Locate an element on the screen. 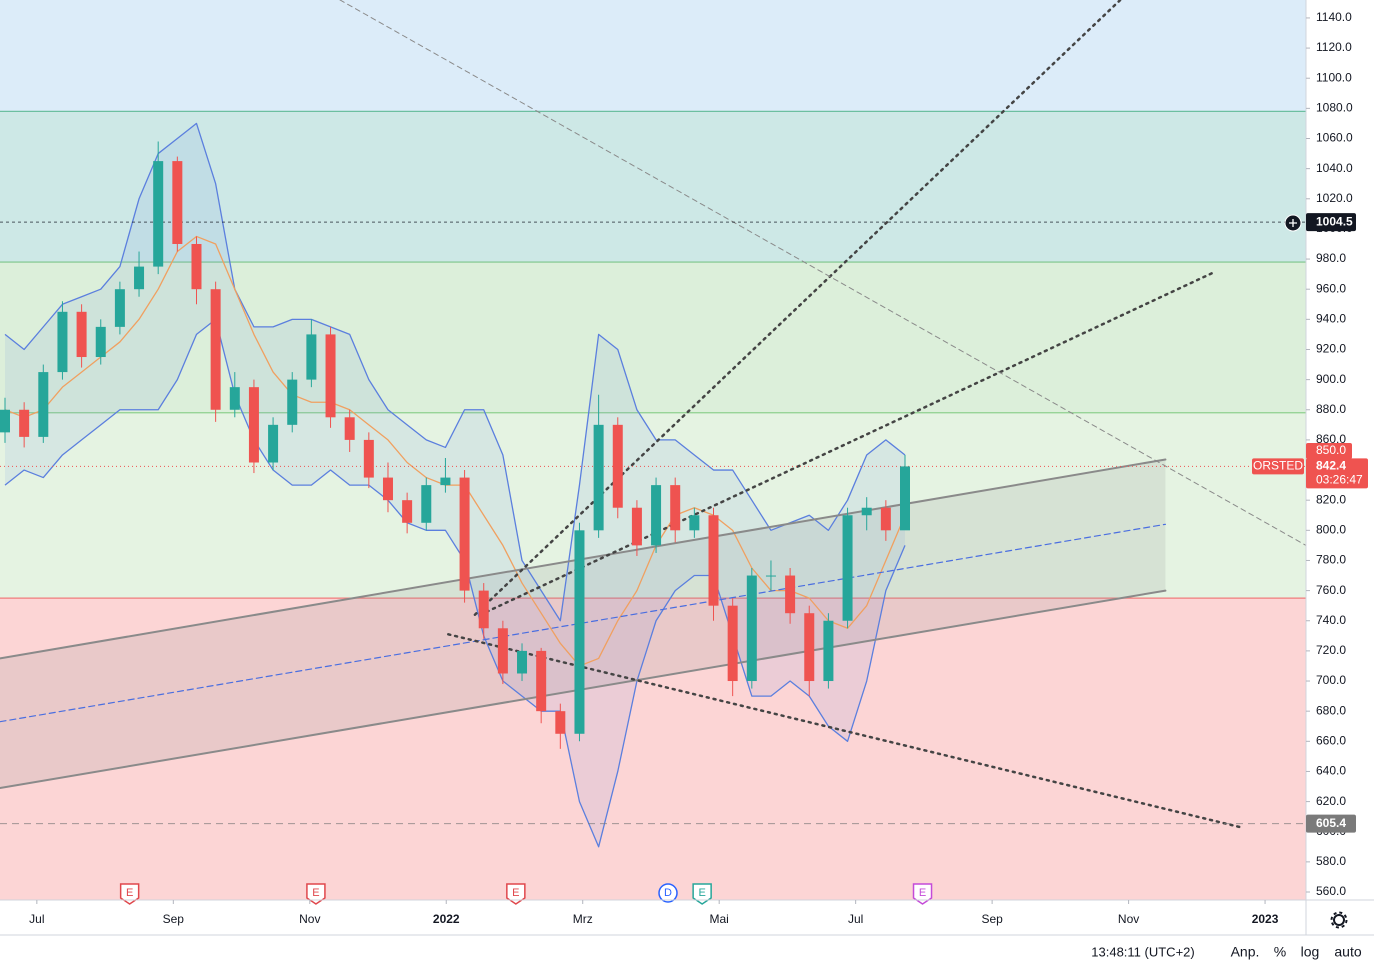  y-tick-label: 880.0 is located at coordinates (1331, 409).